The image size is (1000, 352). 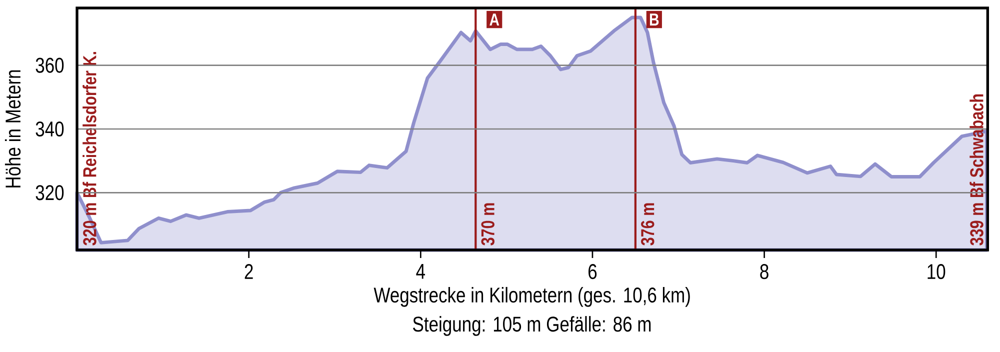 I want to click on x-tick-label: 4, so click(x=421, y=271).